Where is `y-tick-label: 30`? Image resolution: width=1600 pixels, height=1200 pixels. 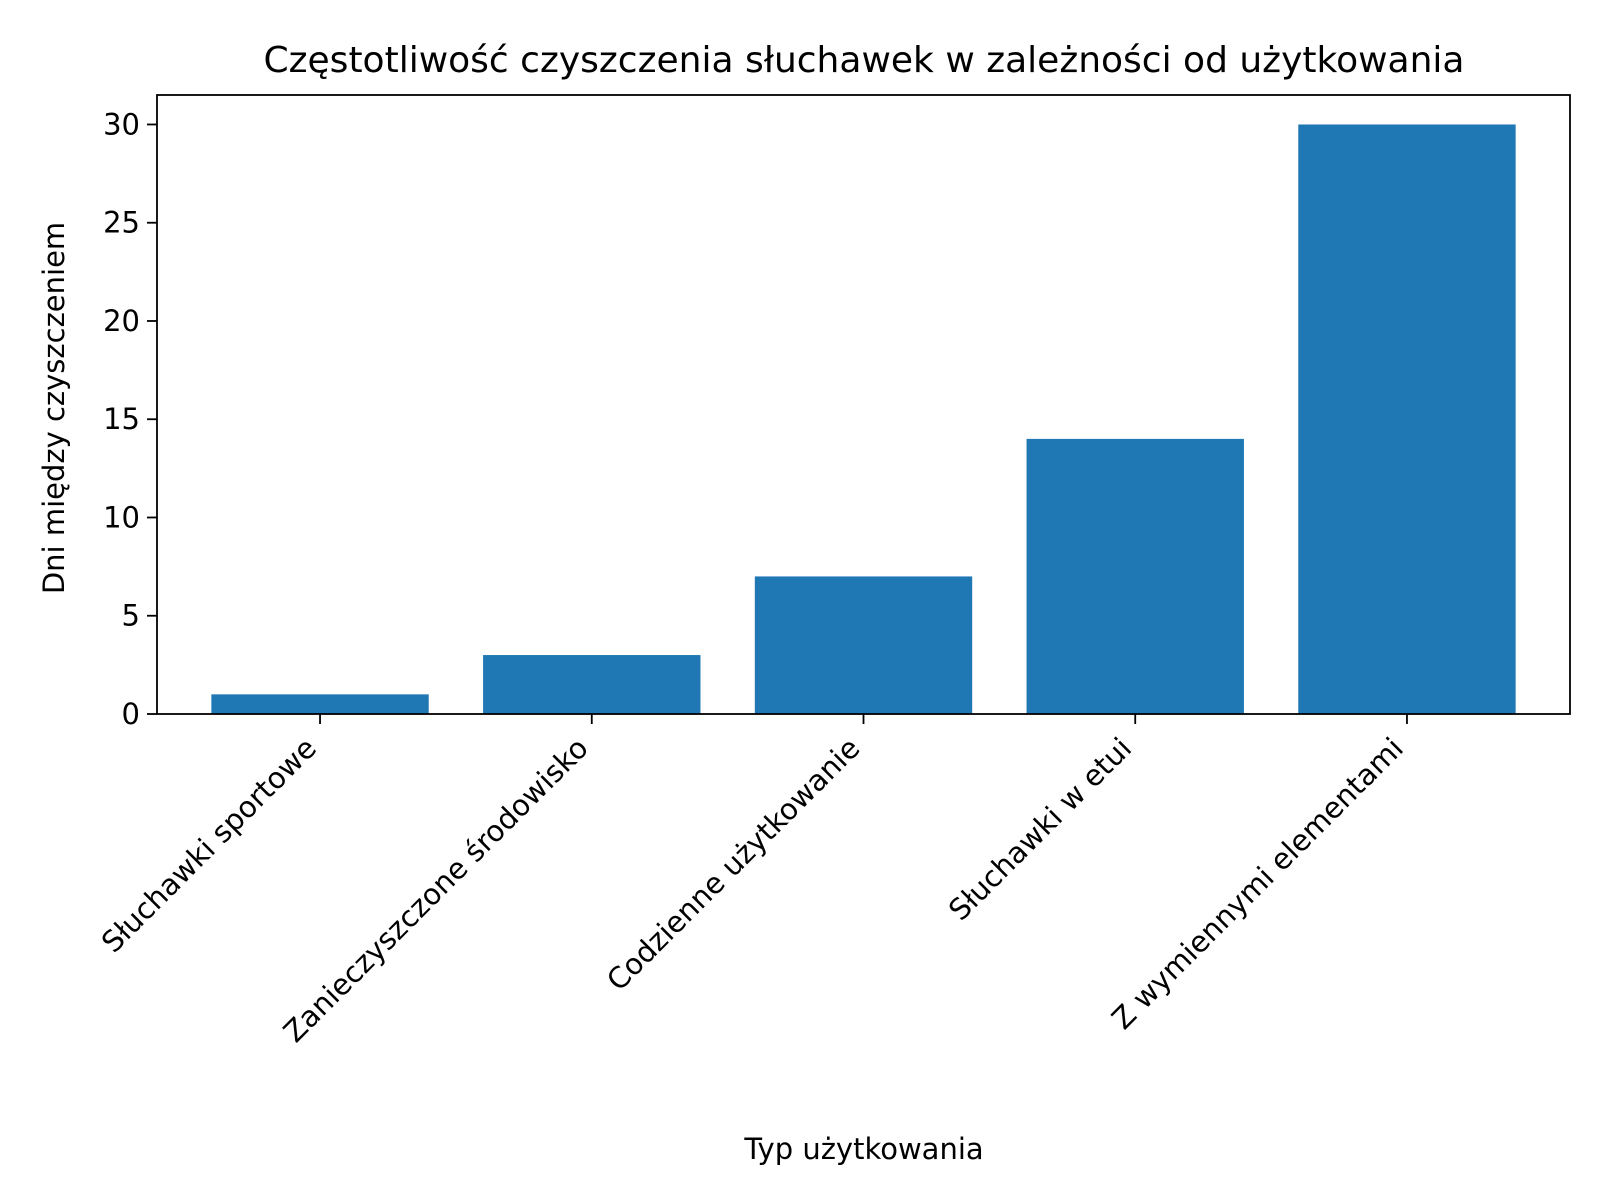
y-tick-label: 30 is located at coordinates (121, 124).